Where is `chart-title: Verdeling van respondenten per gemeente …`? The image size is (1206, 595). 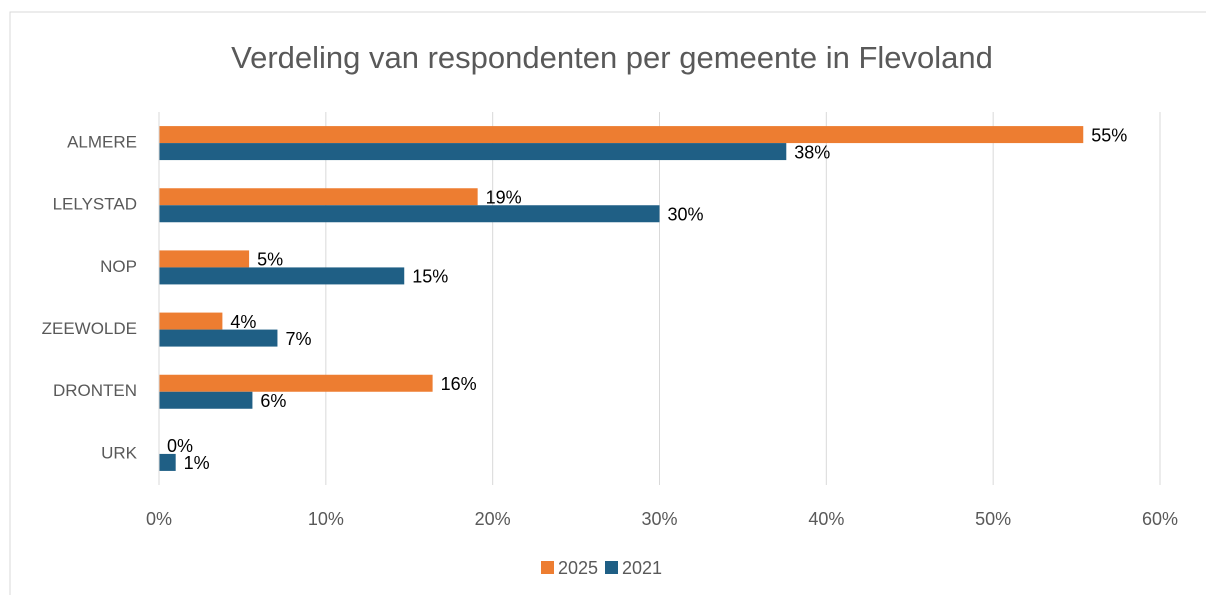
chart-title: Verdeling van respondenten per gemeente … is located at coordinates (612, 57).